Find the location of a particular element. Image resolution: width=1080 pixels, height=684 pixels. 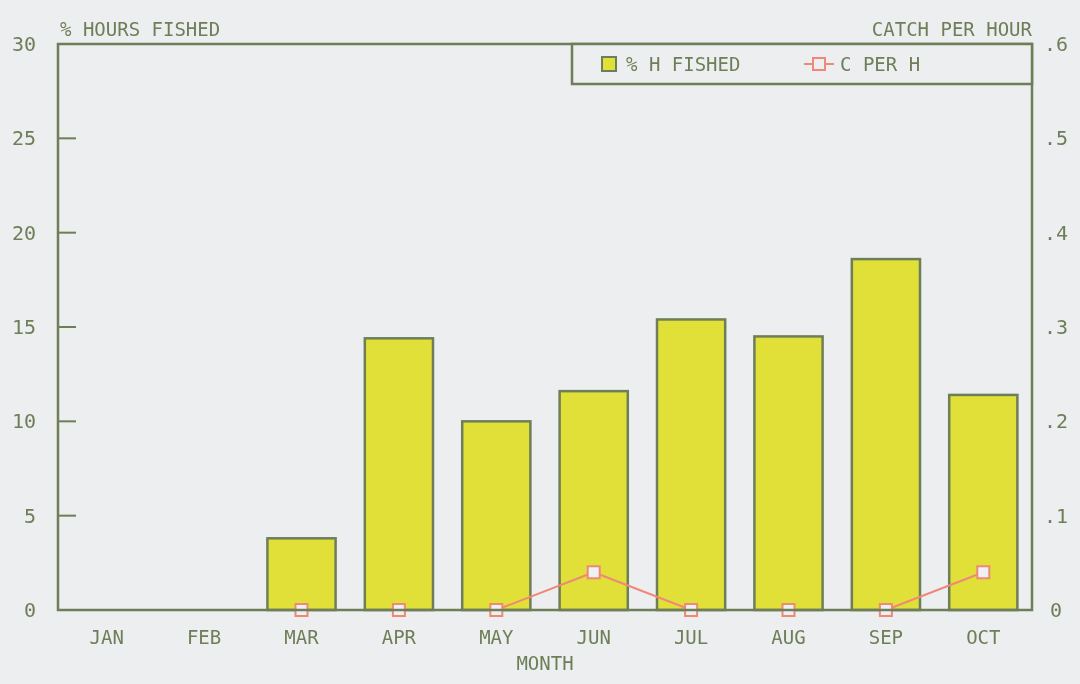

x-tick-label: APR is located at coordinates (399, 637).